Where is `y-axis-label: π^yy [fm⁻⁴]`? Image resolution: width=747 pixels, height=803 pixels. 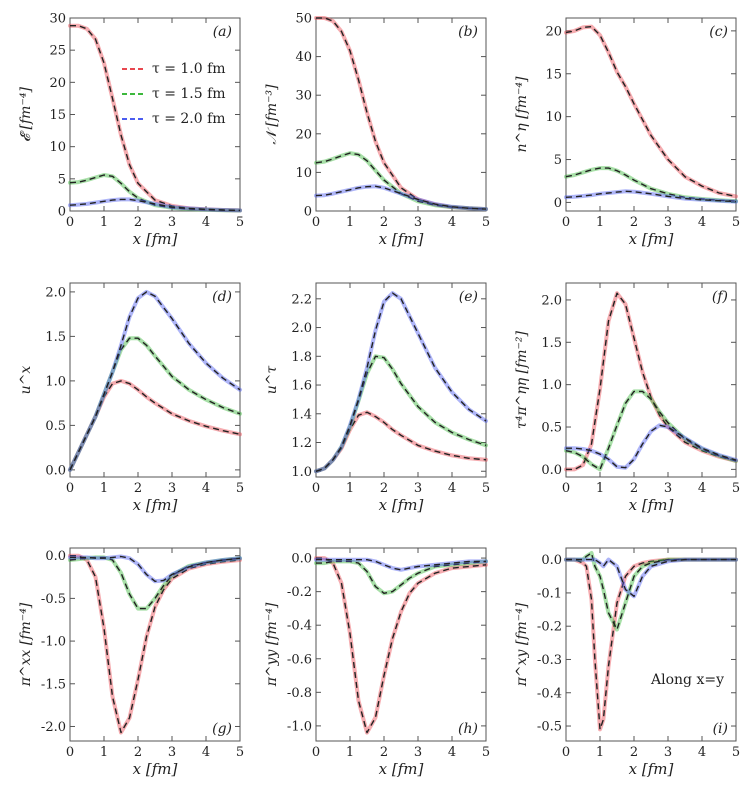 y-axis-label: π^yy [fm⁻⁴] is located at coordinates (272, 644).